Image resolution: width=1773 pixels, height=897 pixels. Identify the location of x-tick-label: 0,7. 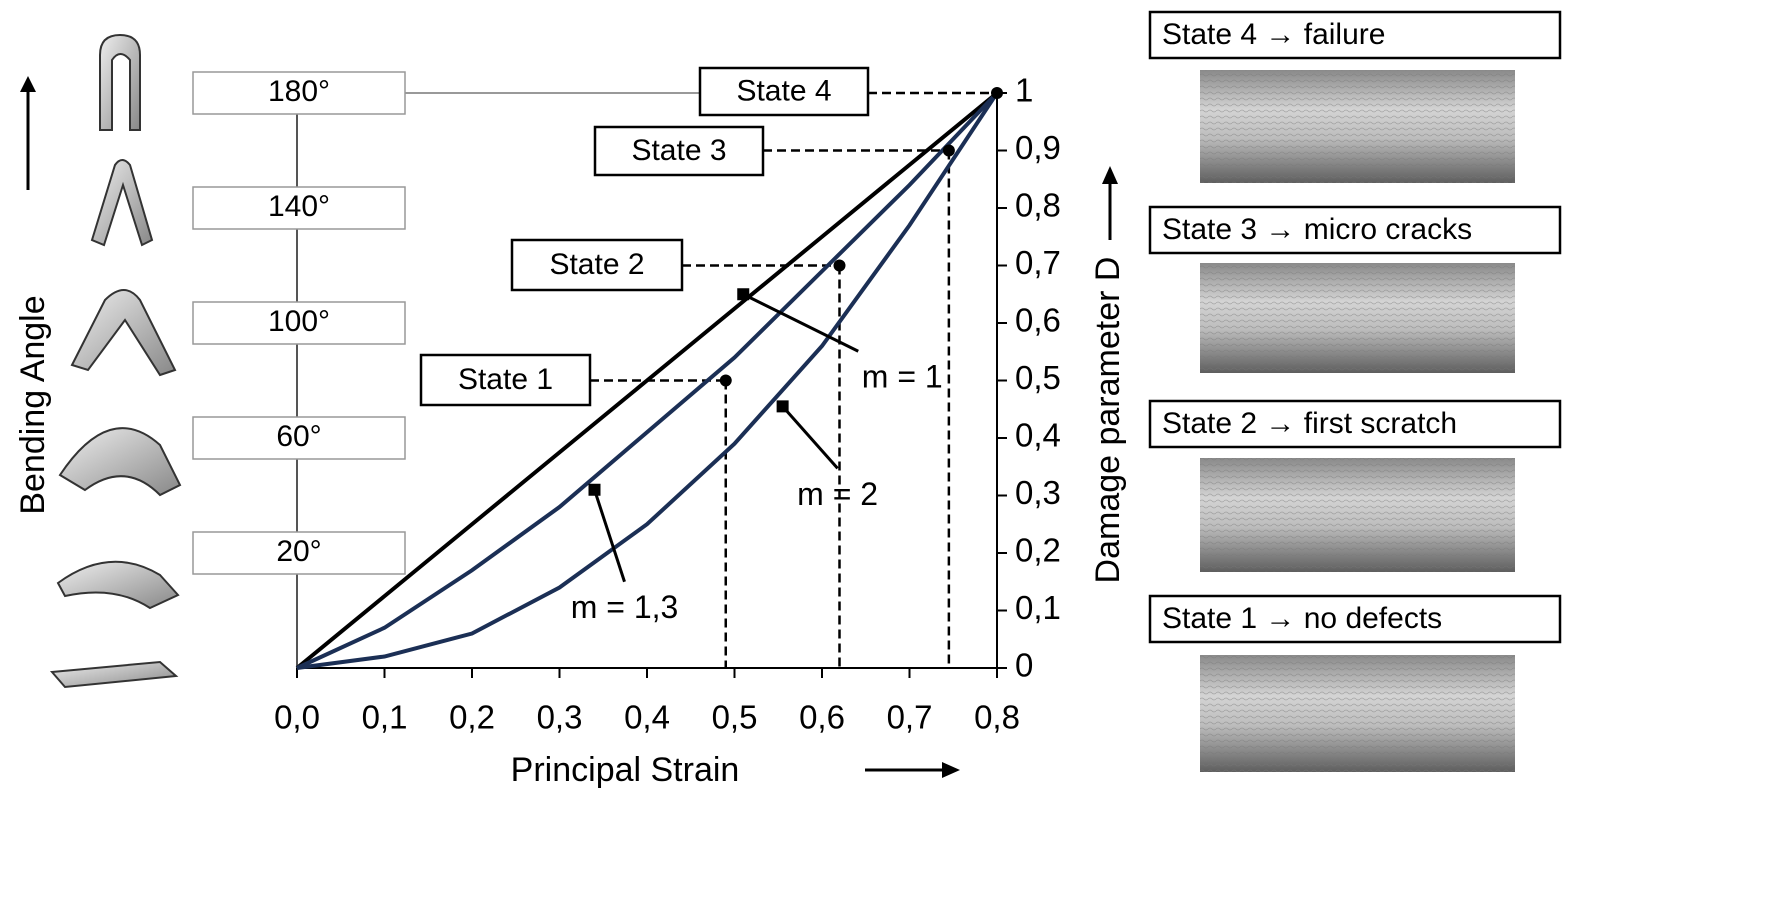
(910, 717).